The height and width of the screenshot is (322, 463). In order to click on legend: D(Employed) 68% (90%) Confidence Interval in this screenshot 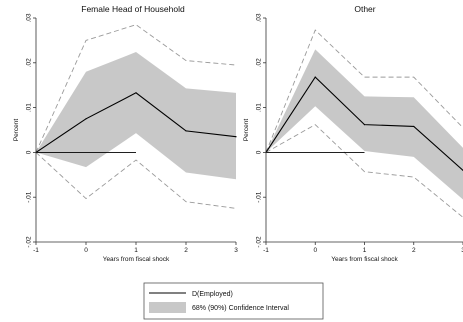, I will do `click(233, 301)`.